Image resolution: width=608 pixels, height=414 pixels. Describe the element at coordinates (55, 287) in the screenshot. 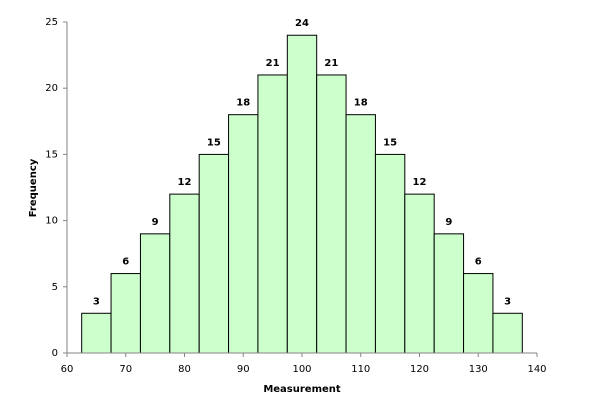

I see `y-tick-label: 5` at that location.